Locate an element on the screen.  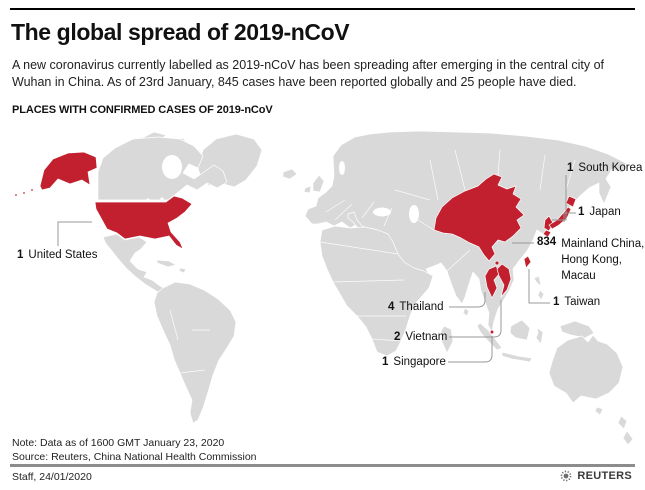
island-sri-lanka is located at coordinates (466, 312).